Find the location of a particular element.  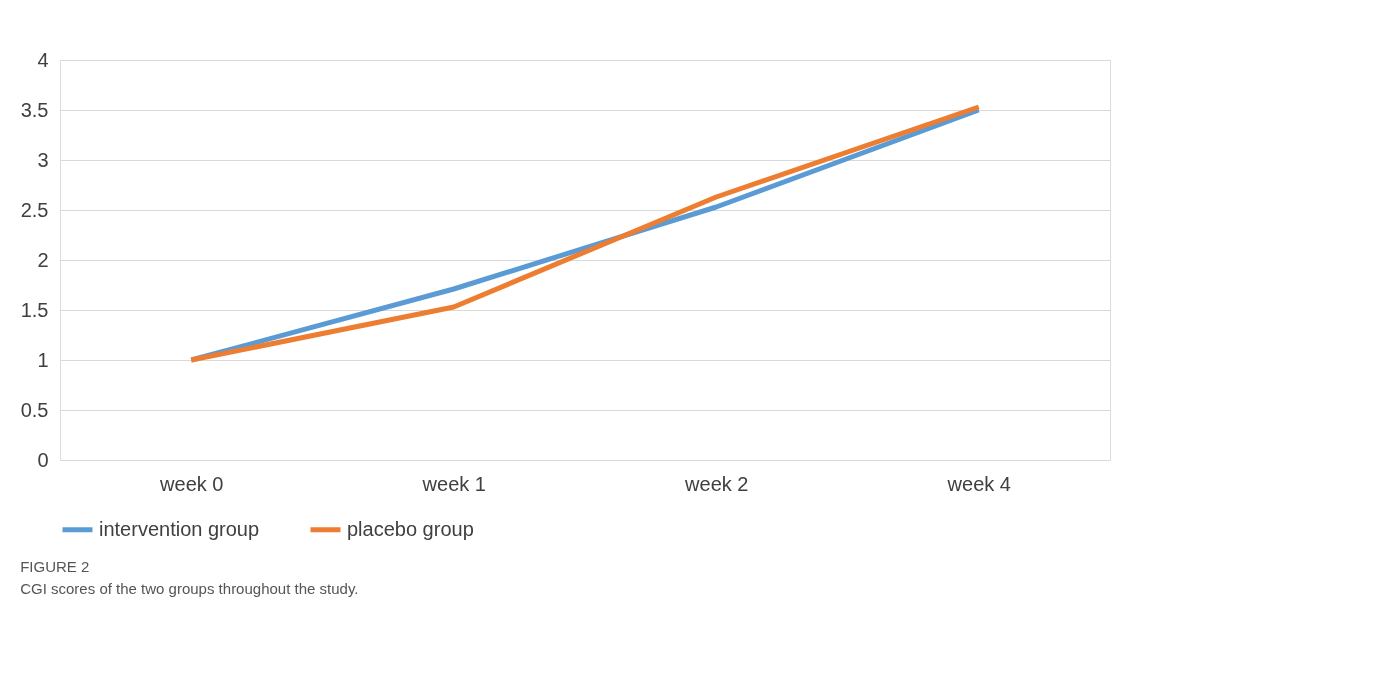

x-tick-label: week 0 is located at coordinates (191, 483).